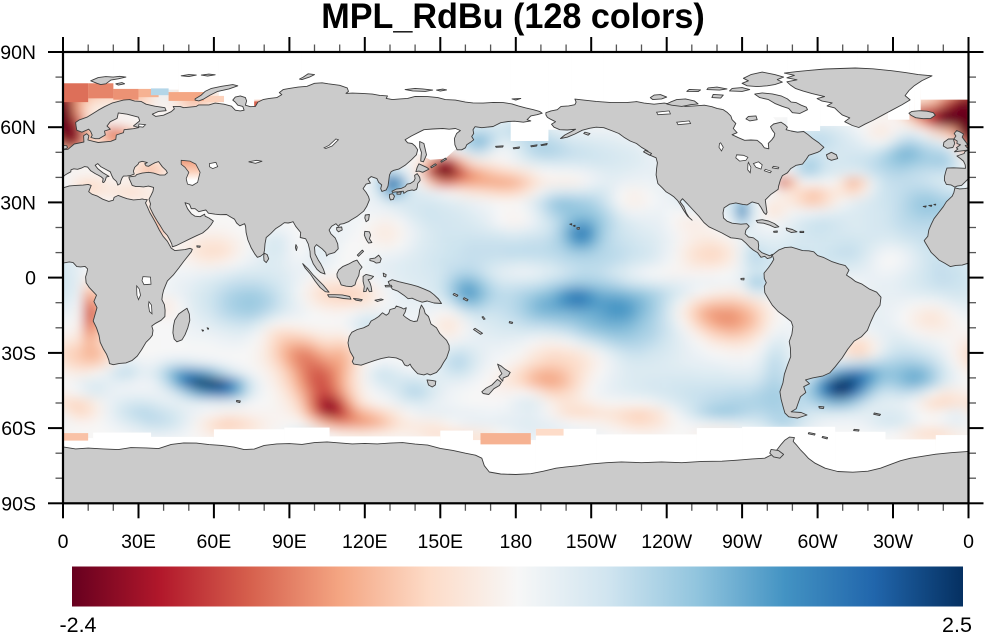 The image size is (984, 634). What do you see at coordinates (667, 542) in the screenshot?
I see `svg-text: 120W` at bounding box center [667, 542].